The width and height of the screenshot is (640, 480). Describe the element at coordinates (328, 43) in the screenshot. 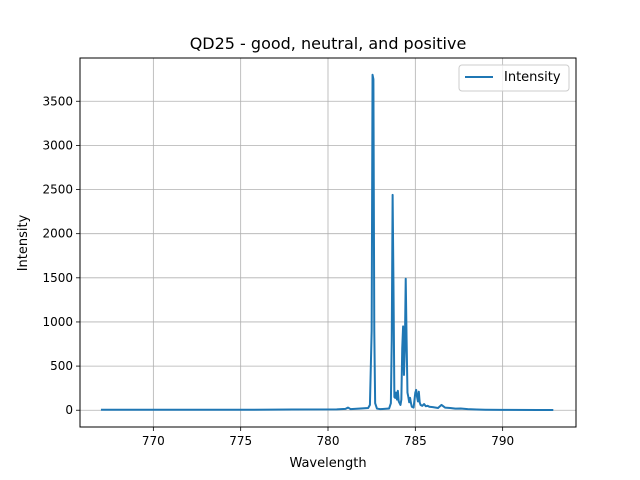

I see `chart-title: QD25 - good, neutral, and positive` at that location.